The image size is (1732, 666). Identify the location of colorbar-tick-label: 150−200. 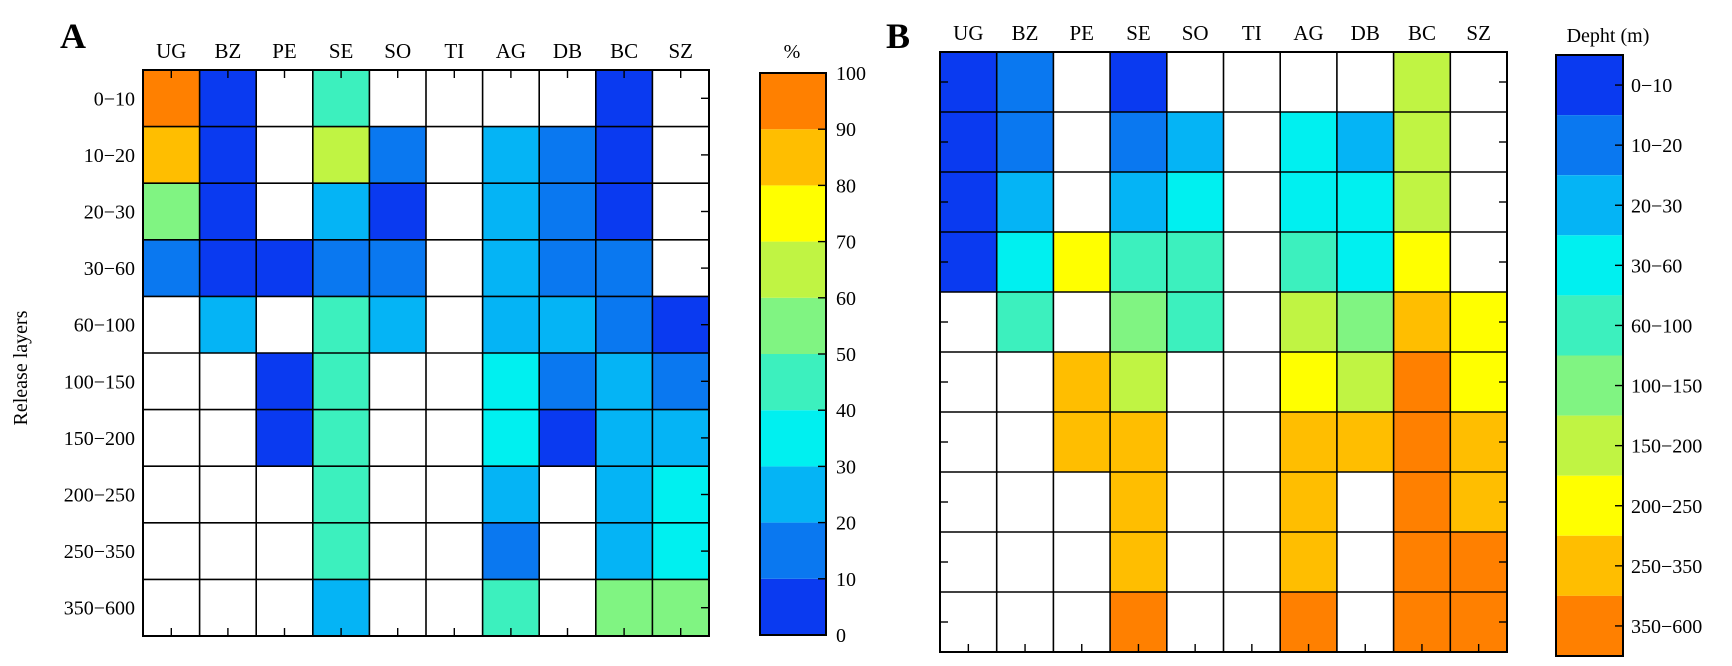
(1666, 447).